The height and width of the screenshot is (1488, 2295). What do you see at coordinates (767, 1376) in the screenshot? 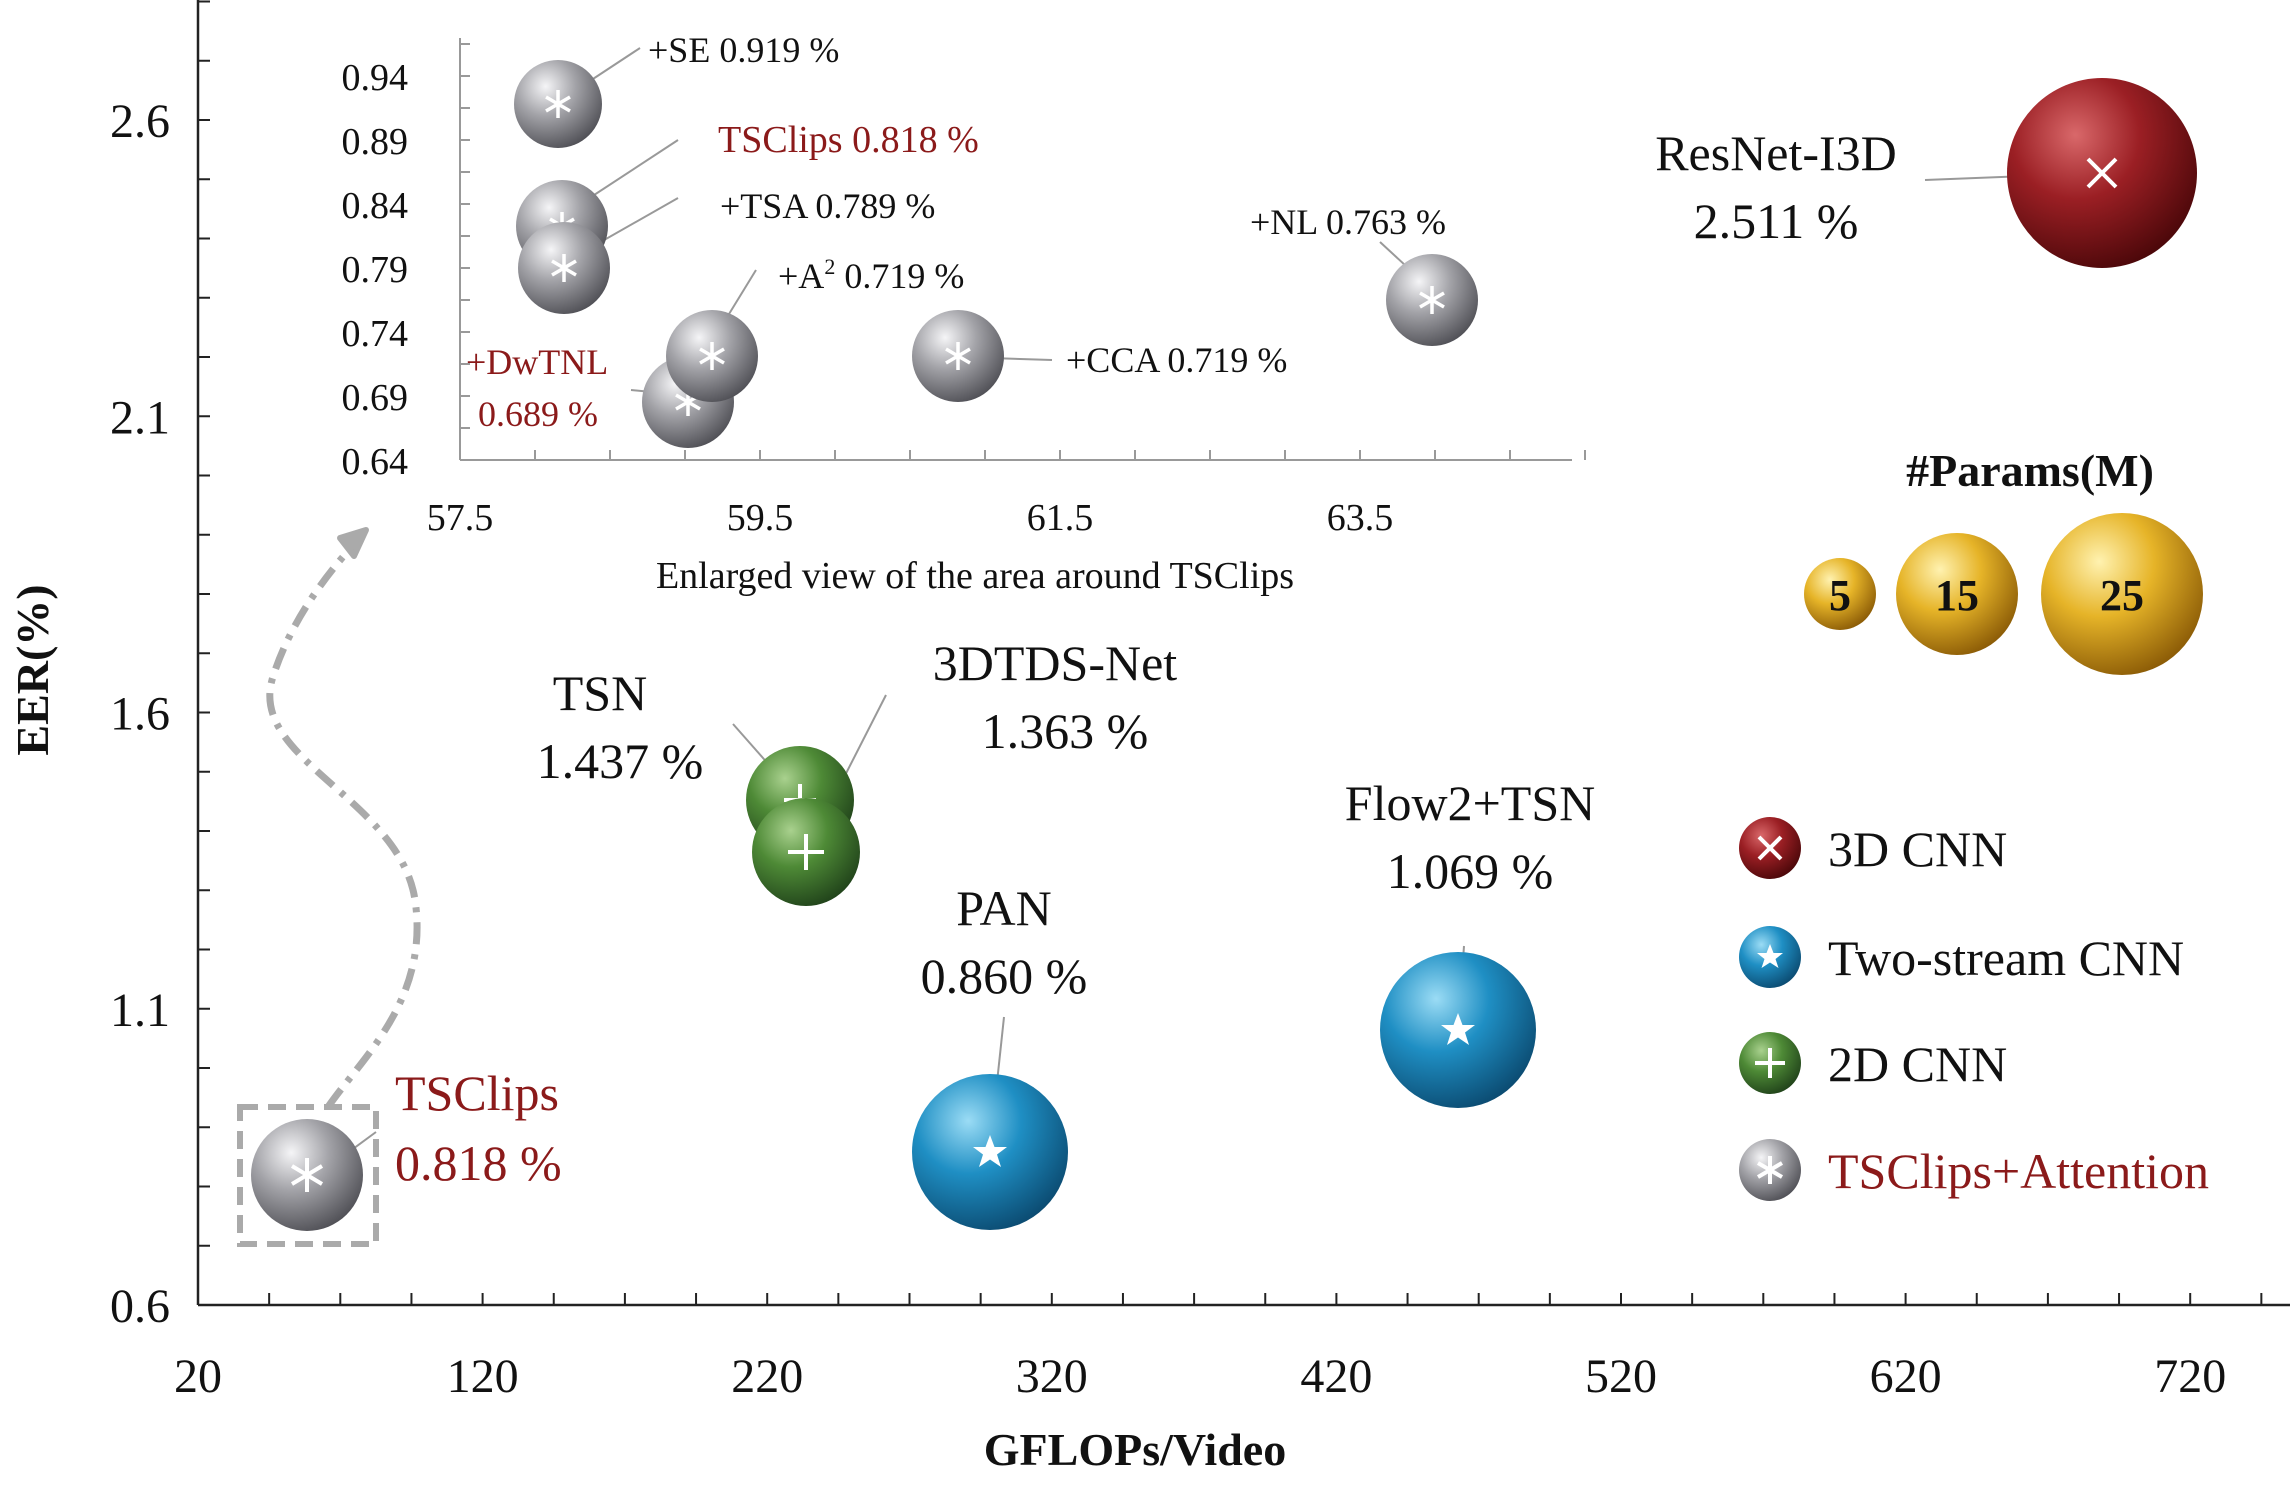
I see `x-tick-label: 220` at bounding box center [767, 1376].